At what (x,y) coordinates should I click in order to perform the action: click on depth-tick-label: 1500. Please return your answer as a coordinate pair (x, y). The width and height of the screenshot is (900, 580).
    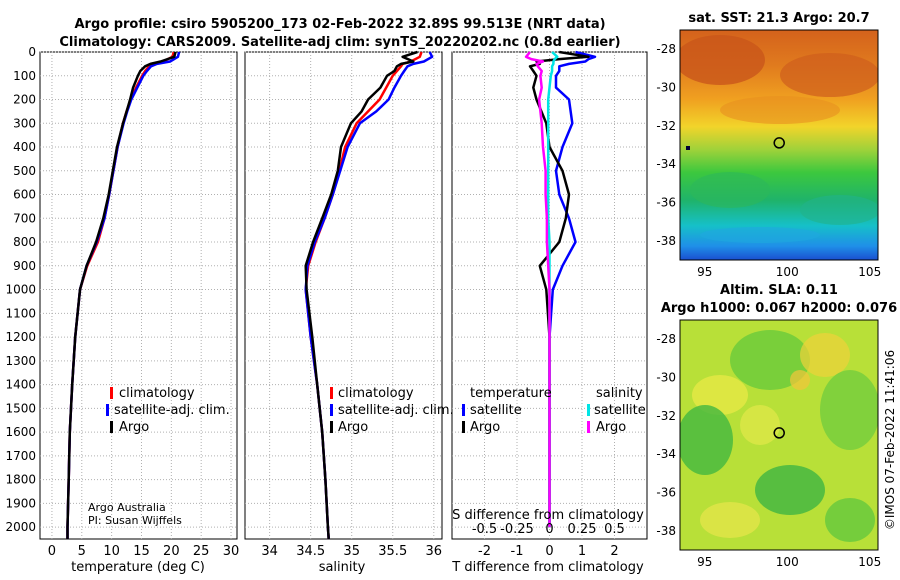
    Looking at the image, I should click on (20, 408).